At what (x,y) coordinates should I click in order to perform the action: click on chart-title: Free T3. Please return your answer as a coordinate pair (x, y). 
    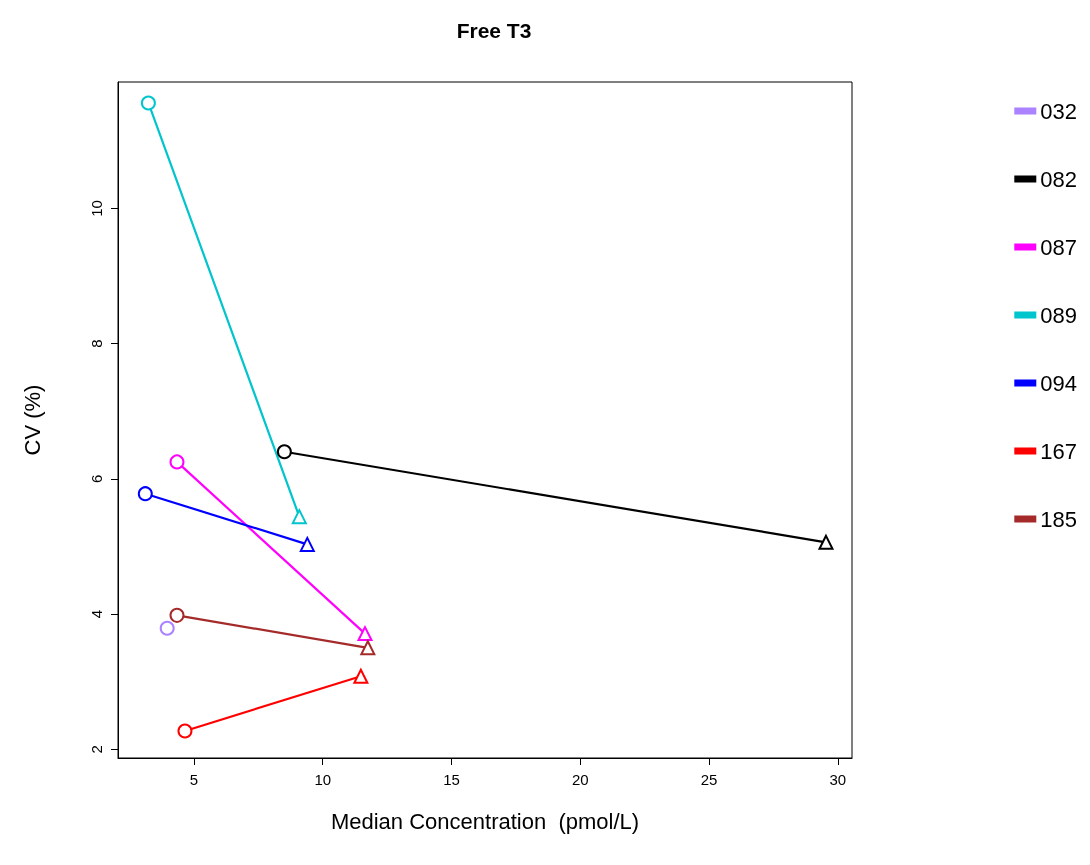
    Looking at the image, I should click on (494, 30).